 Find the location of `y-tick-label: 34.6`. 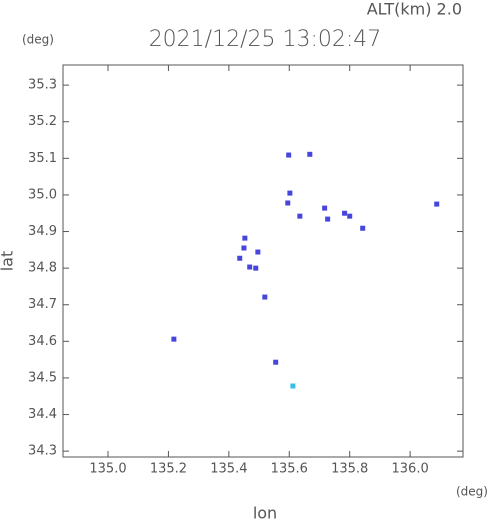

y-tick-label: 34.6 is located at coordinates (42, 341).